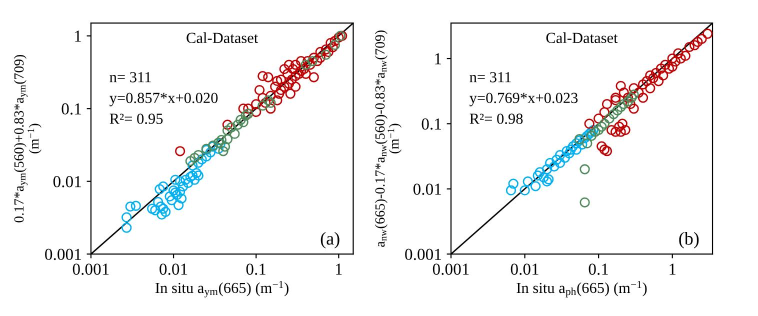 The height and width of the screenshot is (316, 758). I want to click on annotation: R²= 0.95, so click(136, 119).